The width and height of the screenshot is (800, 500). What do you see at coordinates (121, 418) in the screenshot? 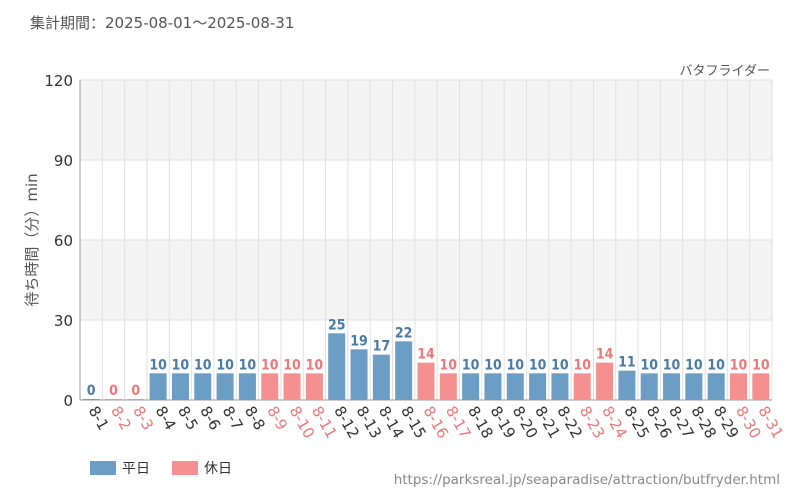
I see `x-tick-label: 8-2` at bounding box center [121, 418].